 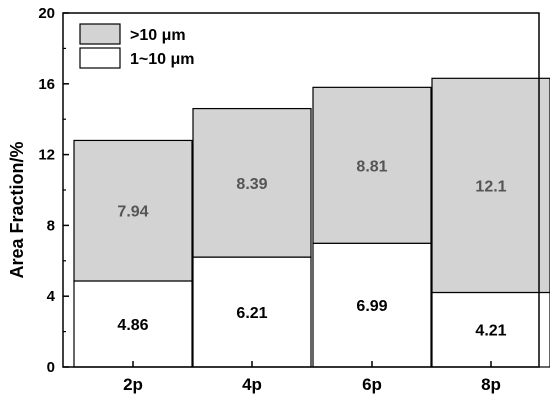 What do you see at coordinates (158, 35) in the screenshot?
I see `legend-label: >10 μm` at bounding box center [158, 35].